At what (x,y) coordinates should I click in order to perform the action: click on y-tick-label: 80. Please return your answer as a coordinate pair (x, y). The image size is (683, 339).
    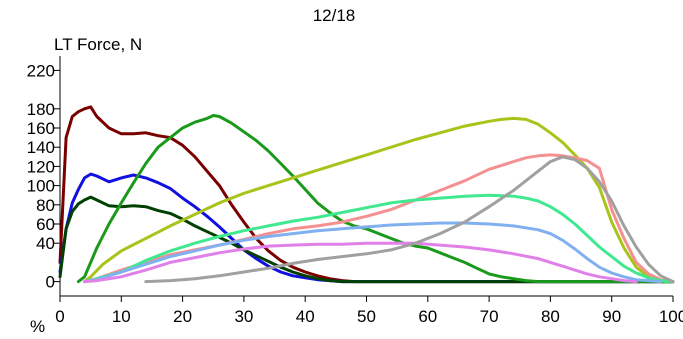
    Looking at the image, I should click on (45, 205).